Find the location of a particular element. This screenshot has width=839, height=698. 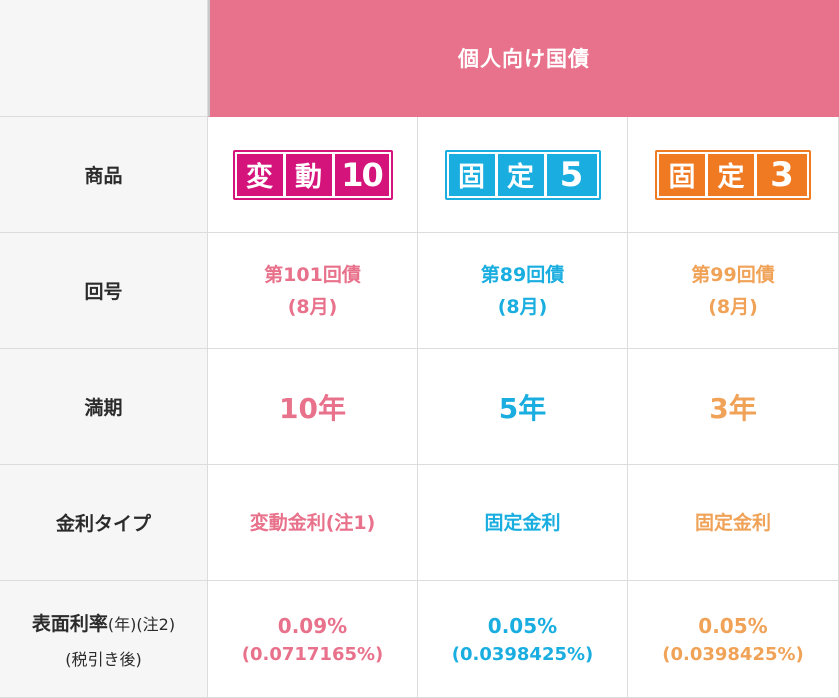

logo-number: 10 is located at coordinates (361, 174).